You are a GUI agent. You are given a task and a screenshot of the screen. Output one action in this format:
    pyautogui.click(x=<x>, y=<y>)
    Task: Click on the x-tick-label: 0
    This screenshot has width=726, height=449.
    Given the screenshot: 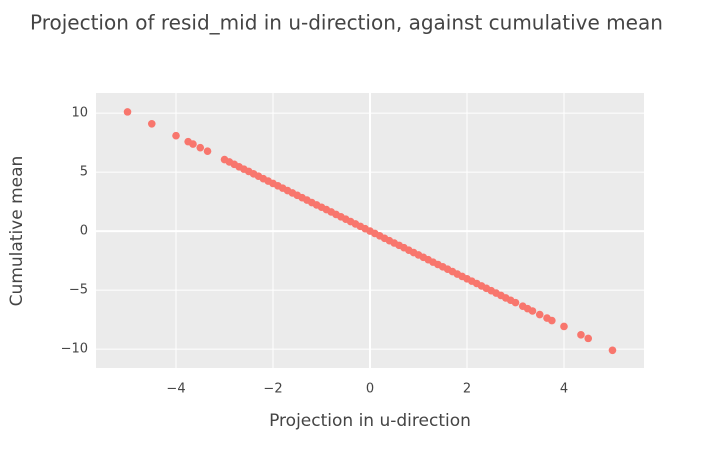 What is the action you would take?
    pyautogui.click(x=370, y=389)
    